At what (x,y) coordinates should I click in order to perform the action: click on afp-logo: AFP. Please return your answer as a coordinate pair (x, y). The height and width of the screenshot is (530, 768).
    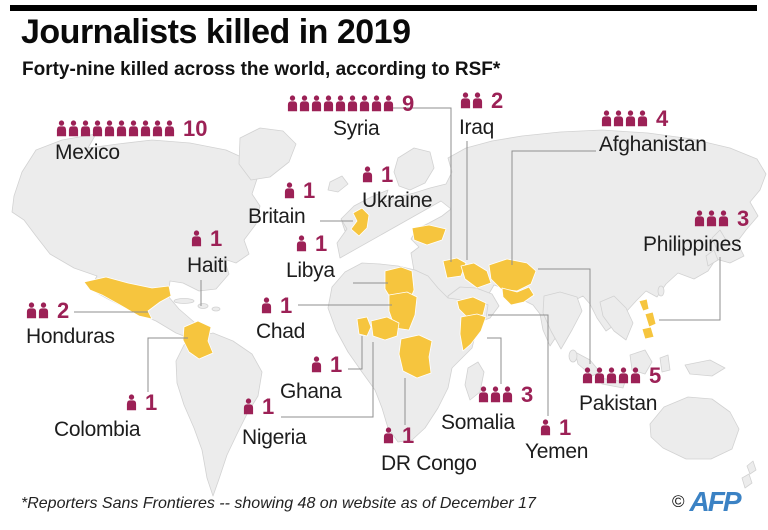
    Looking at the image, I should click on (715, 501).